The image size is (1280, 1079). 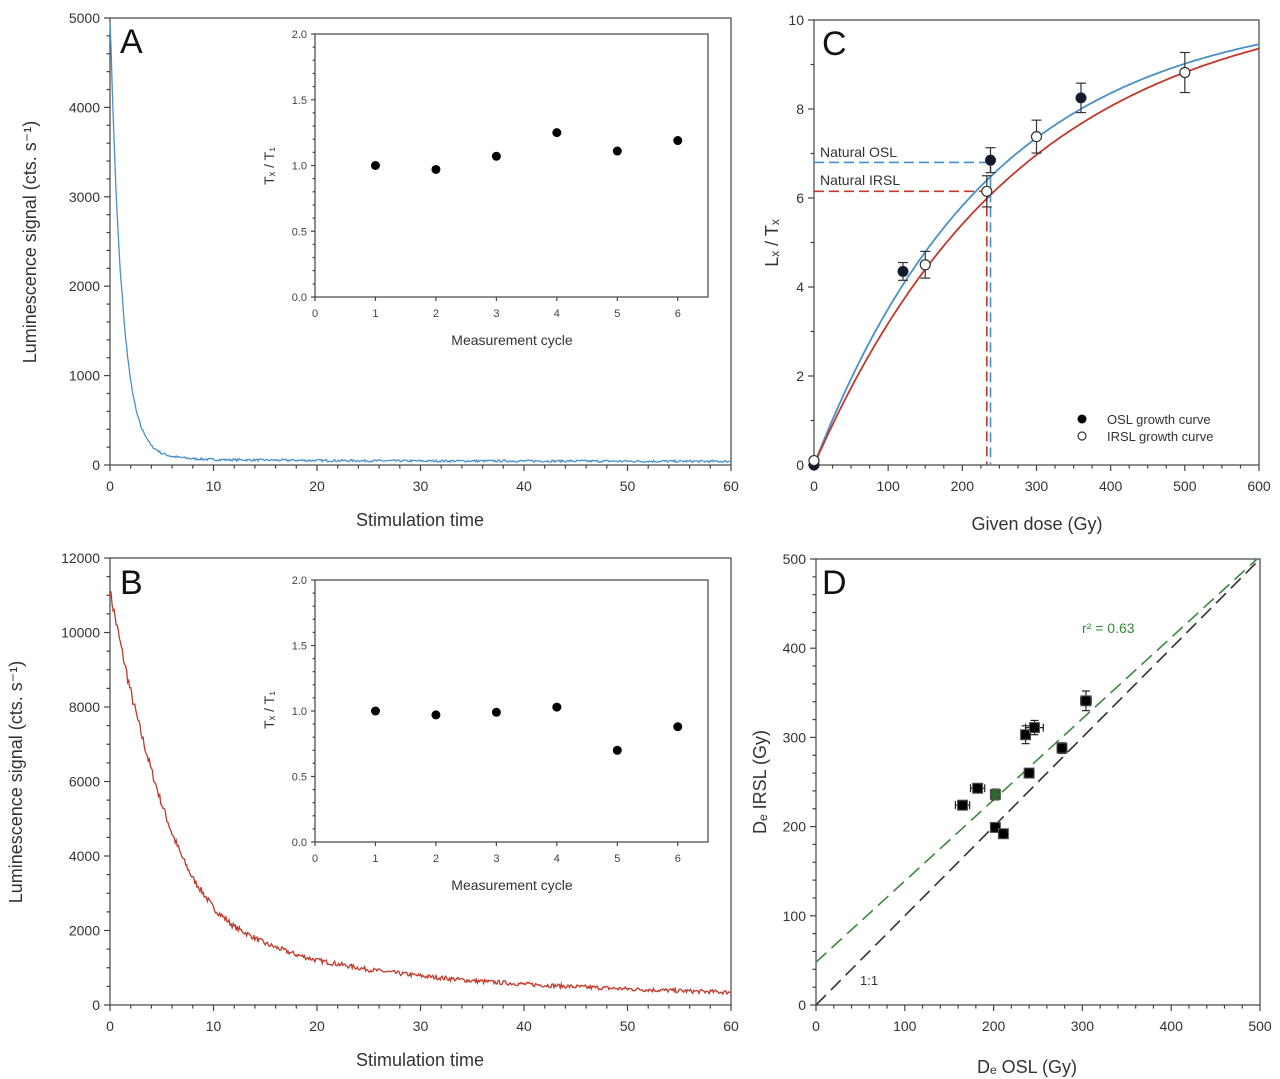 I want to click on panel-b-inset-ytick-label: 2.0, so click(x=299, y=581).